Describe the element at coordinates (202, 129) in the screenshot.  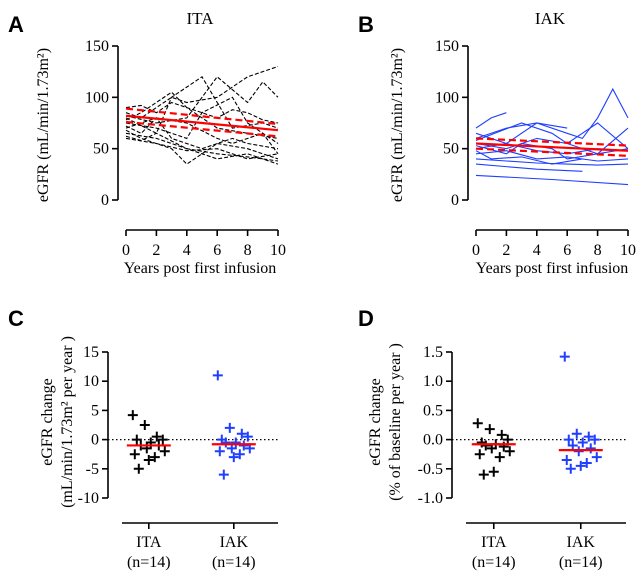
I see `panel-a-fit-ci-lower` at that location.